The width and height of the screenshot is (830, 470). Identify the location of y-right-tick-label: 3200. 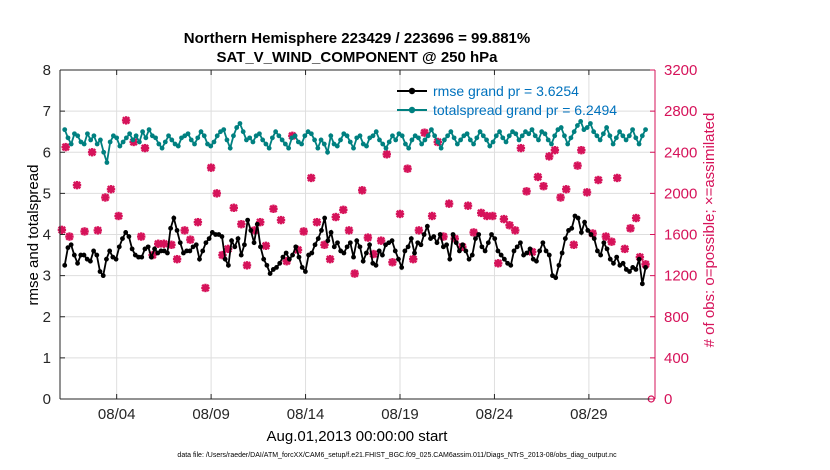
(680, 70).